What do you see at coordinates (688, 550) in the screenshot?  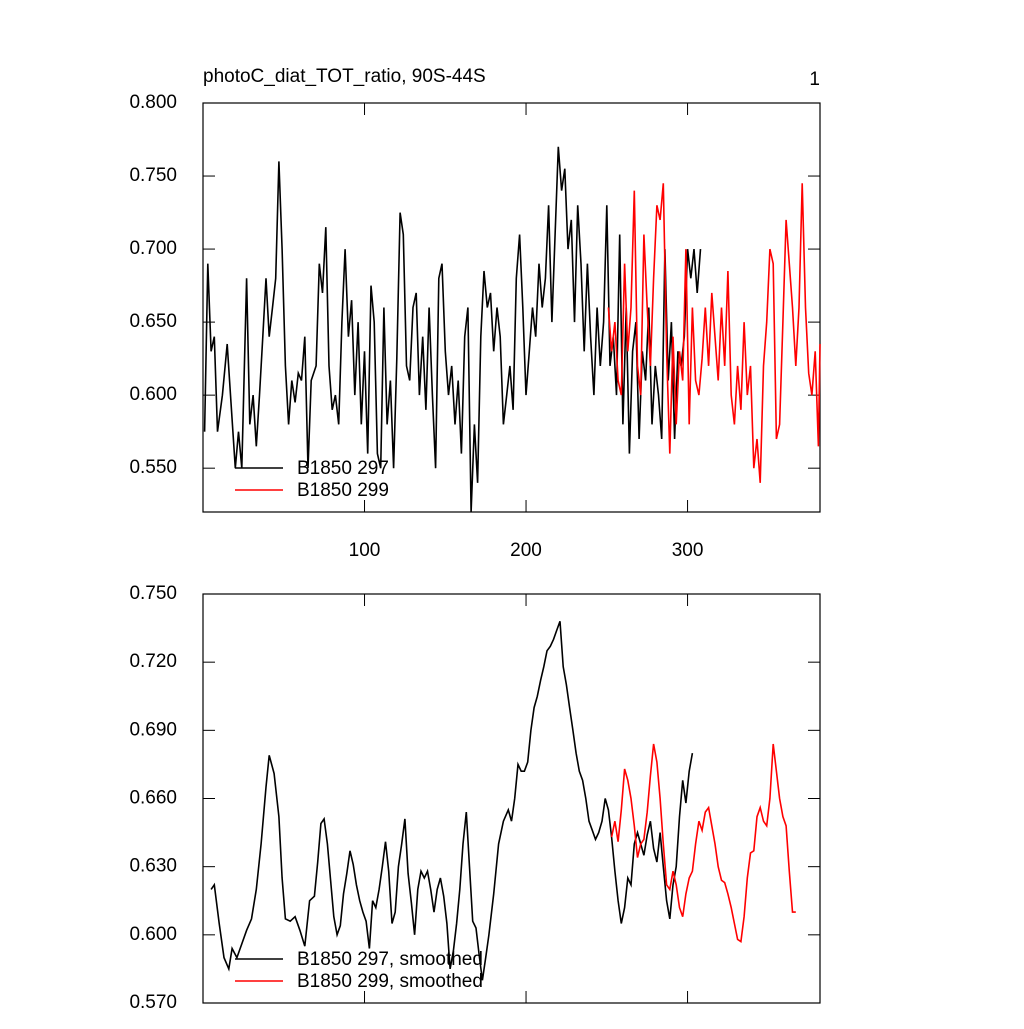 I see `x-tick-label: 300` at bounding box center [688, 550].